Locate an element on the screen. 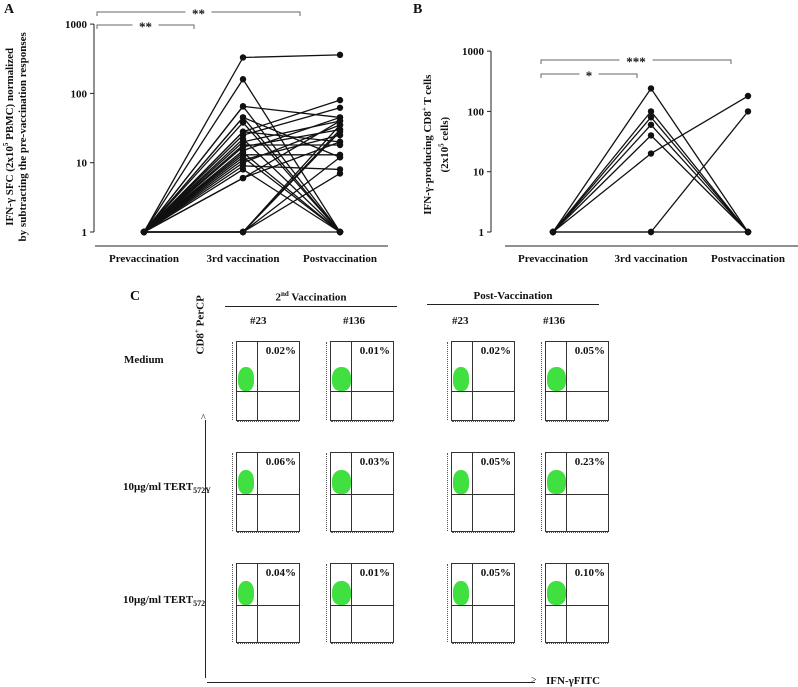  flow-plot: 0.23% is located at coordinates (575, 492).